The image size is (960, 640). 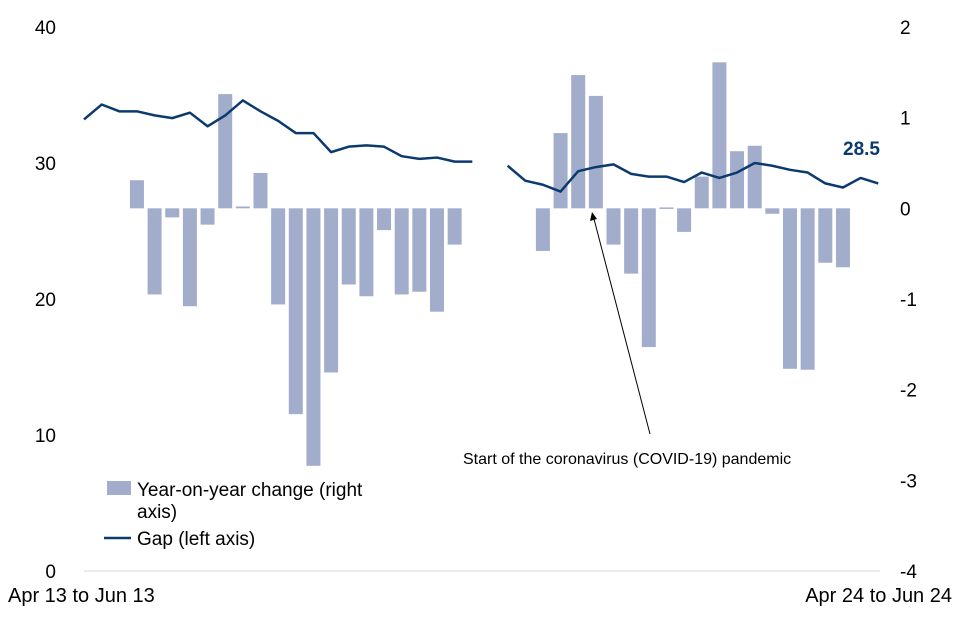 I want to click on left-tick-label: 40, so click(x=45, y=28).